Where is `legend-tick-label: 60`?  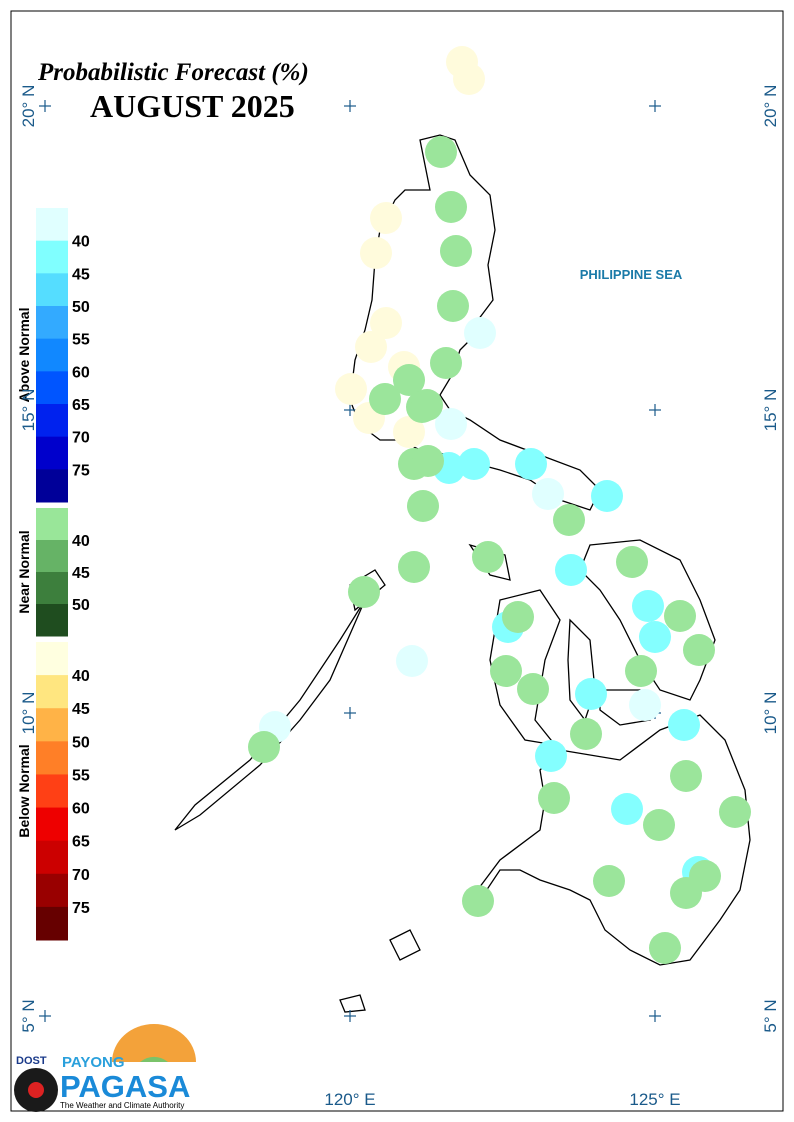 legend-tick-label: 60 is located at coordinates (81, 372).